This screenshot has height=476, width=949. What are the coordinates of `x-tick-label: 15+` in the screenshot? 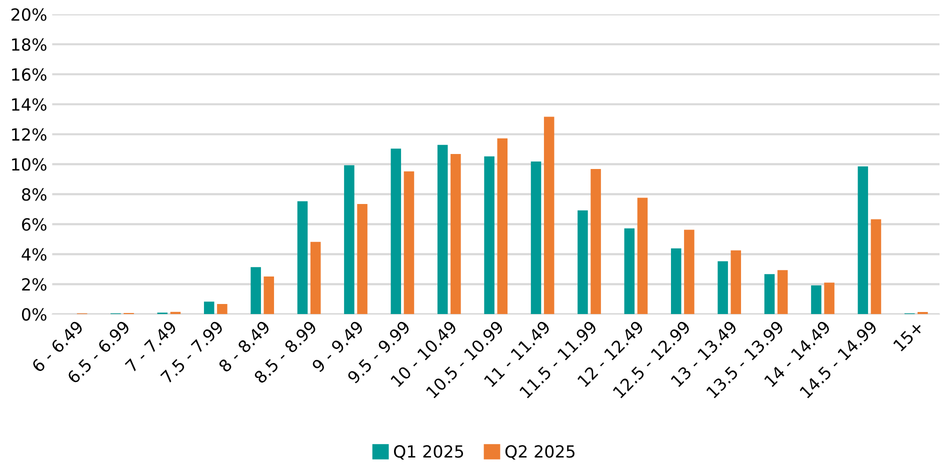 It's located at (908, 336).